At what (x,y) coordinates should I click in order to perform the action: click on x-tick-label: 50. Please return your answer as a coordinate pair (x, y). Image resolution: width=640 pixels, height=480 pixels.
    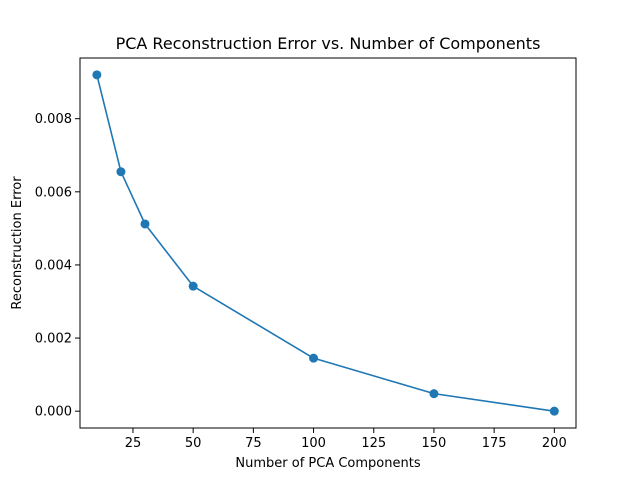
    Looking at the image, I should click on (193, 443).